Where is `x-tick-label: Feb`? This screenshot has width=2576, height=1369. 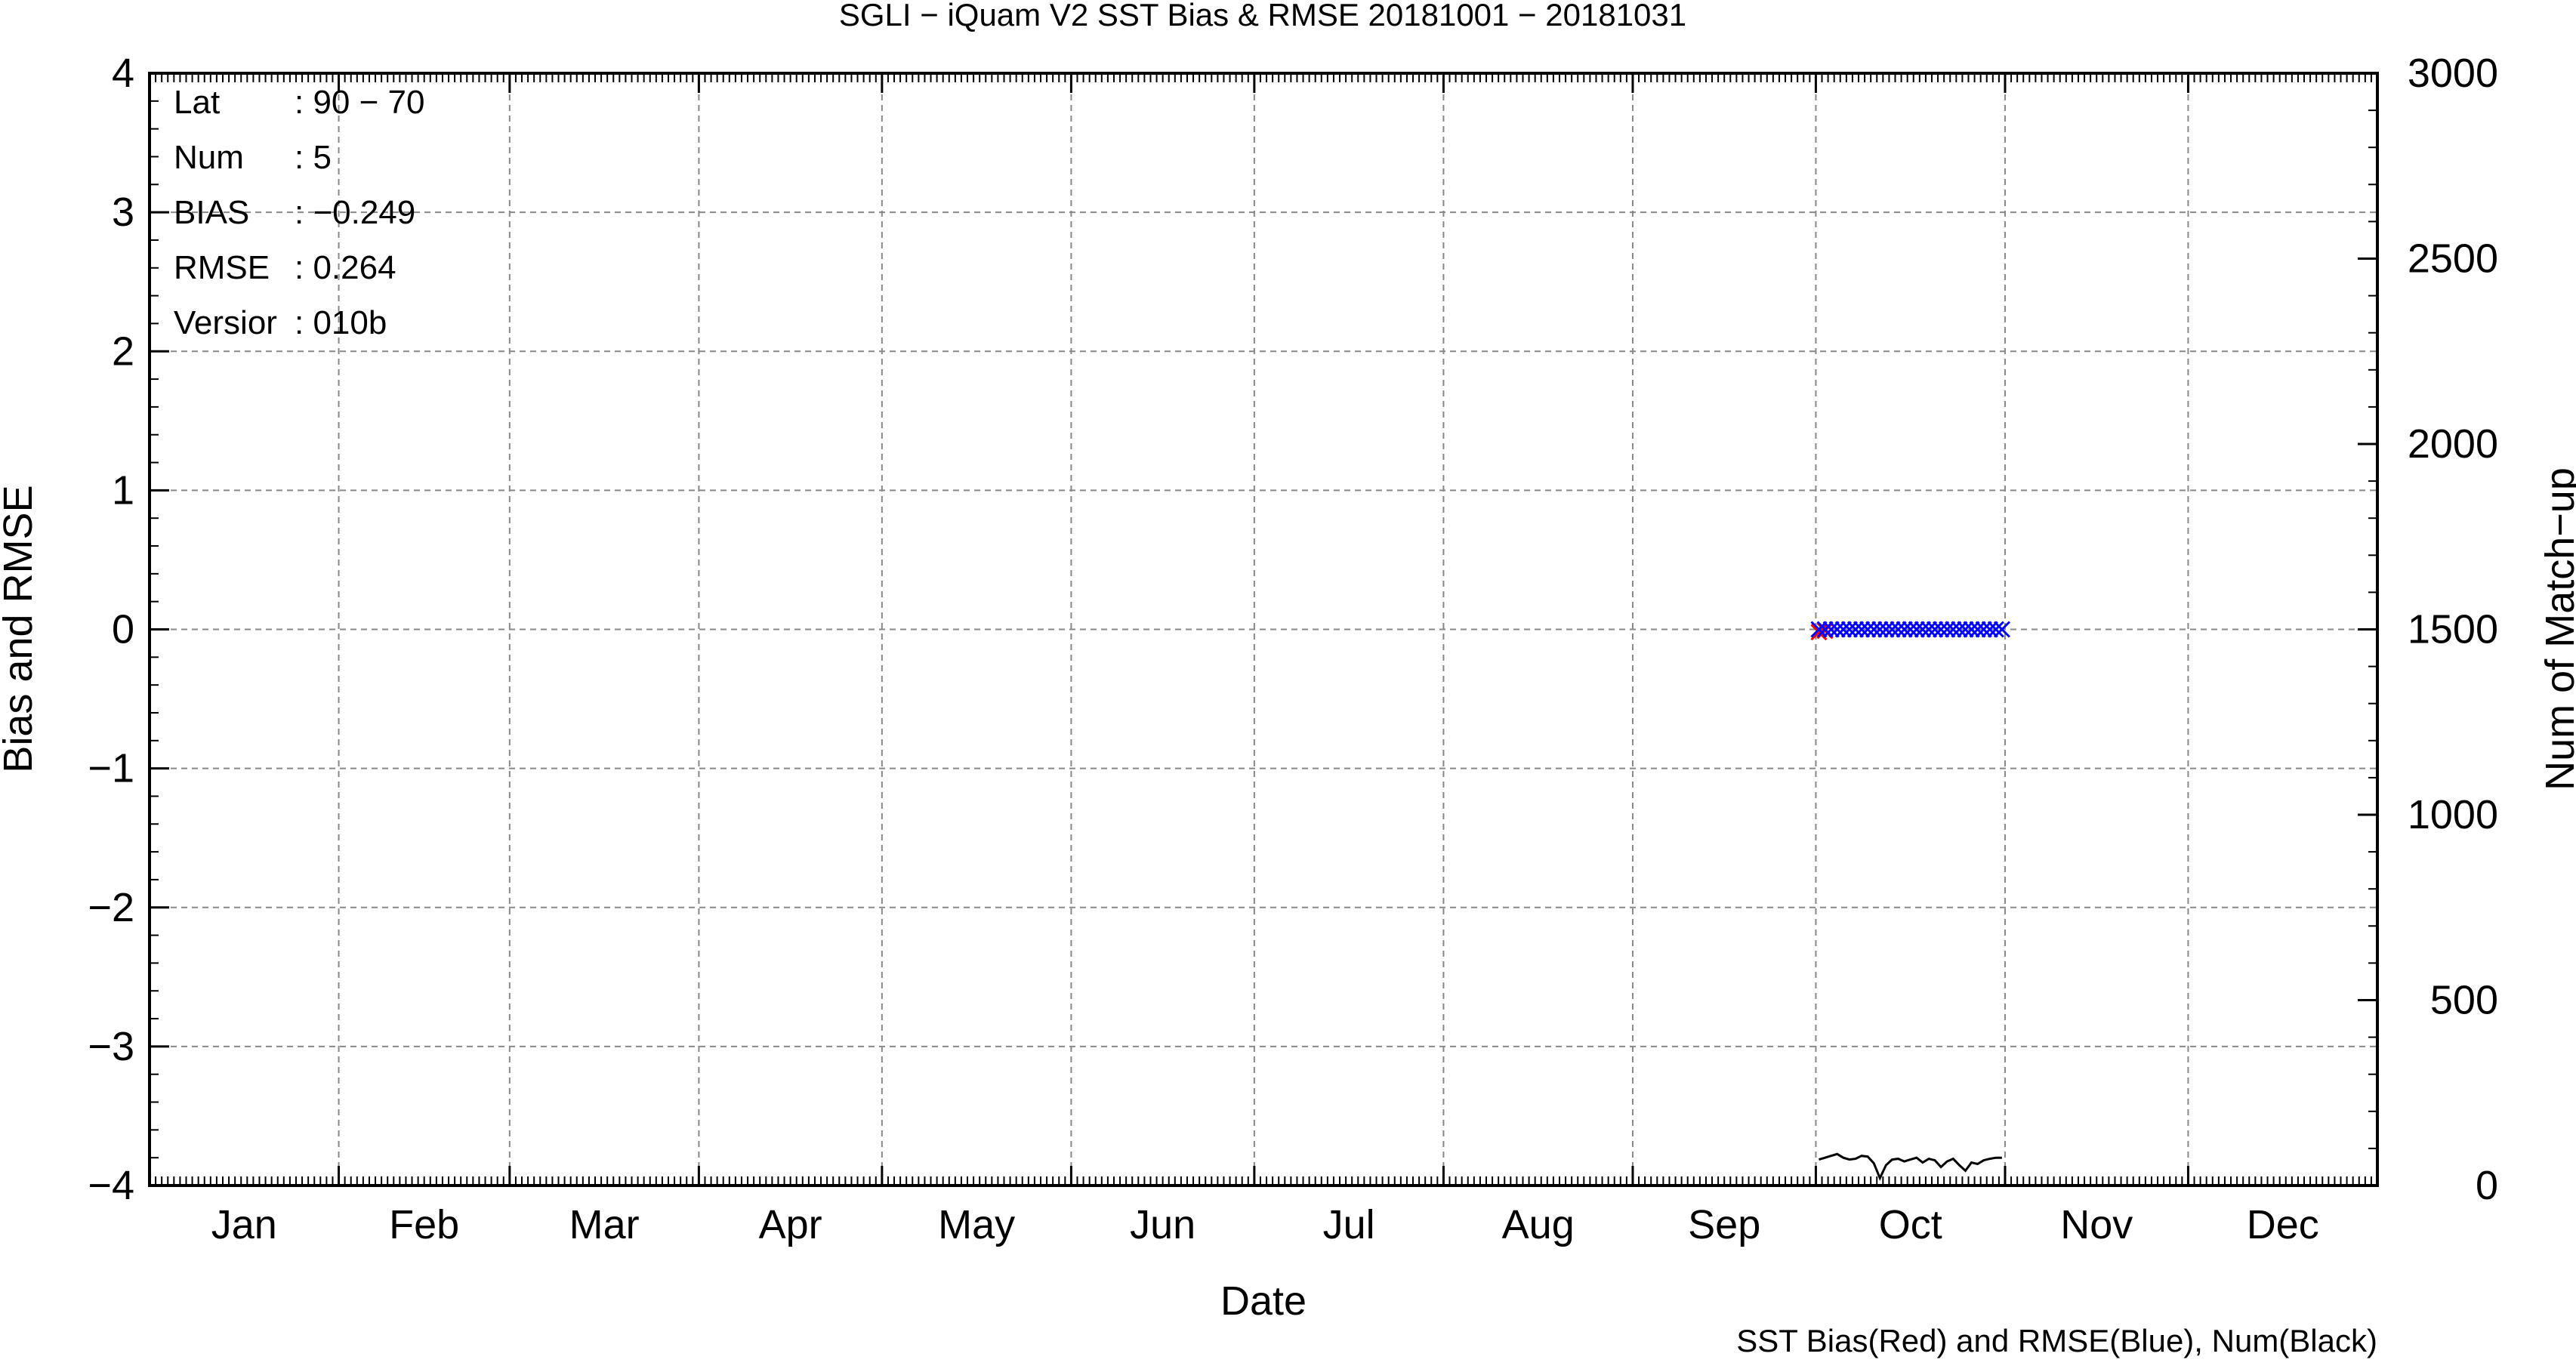 x-tick-label: Feb is located at coordinates (424, 1224).